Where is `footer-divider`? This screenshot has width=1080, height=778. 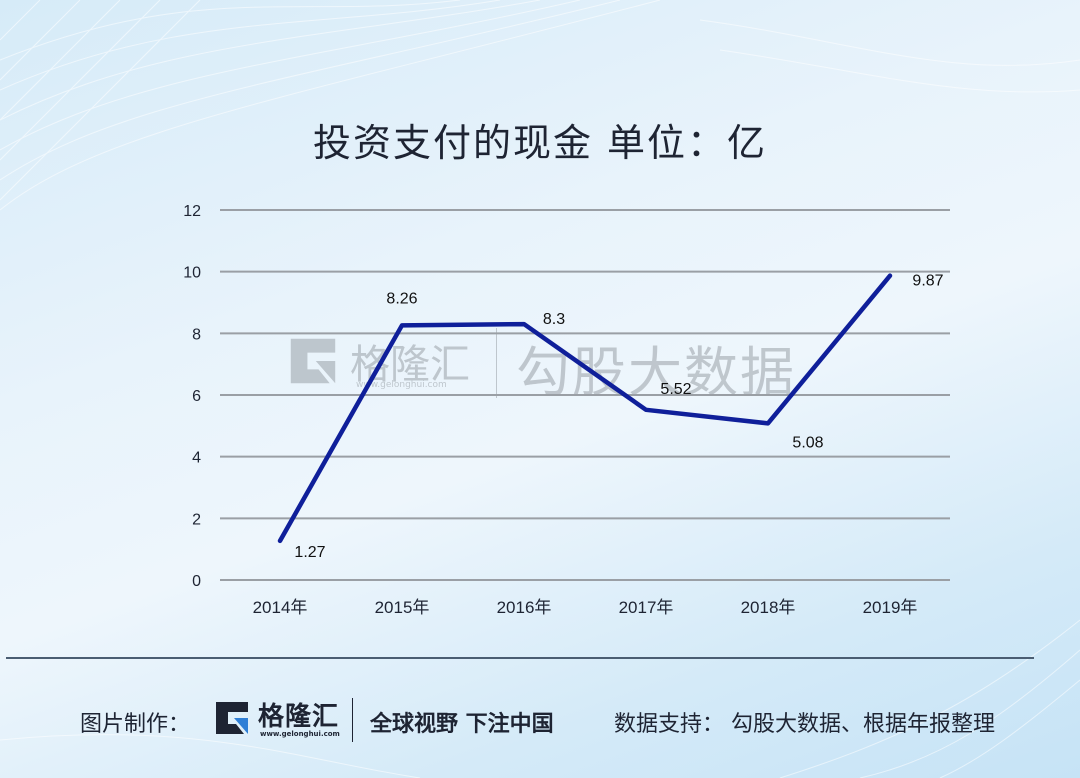
footer-divider is located at coordinates (520, 658).